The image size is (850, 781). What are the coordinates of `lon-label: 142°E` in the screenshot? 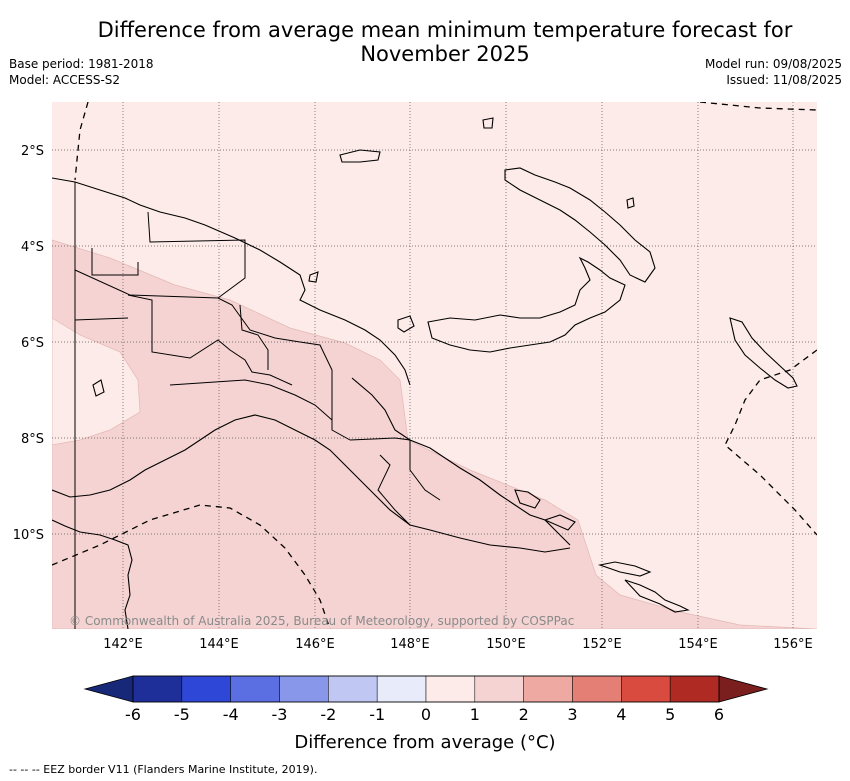 It's located at (123, 644).